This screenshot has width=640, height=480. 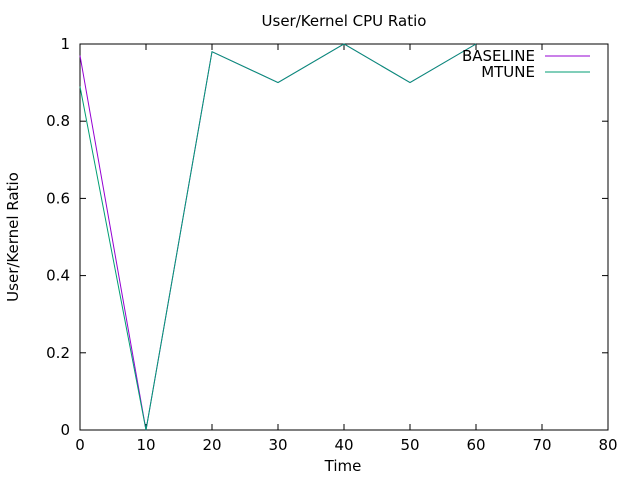 What do you see at coordinates (58, 276) in the screenshot?
I see `y-tick-label: 0.4` at bounding box center [58, 276].